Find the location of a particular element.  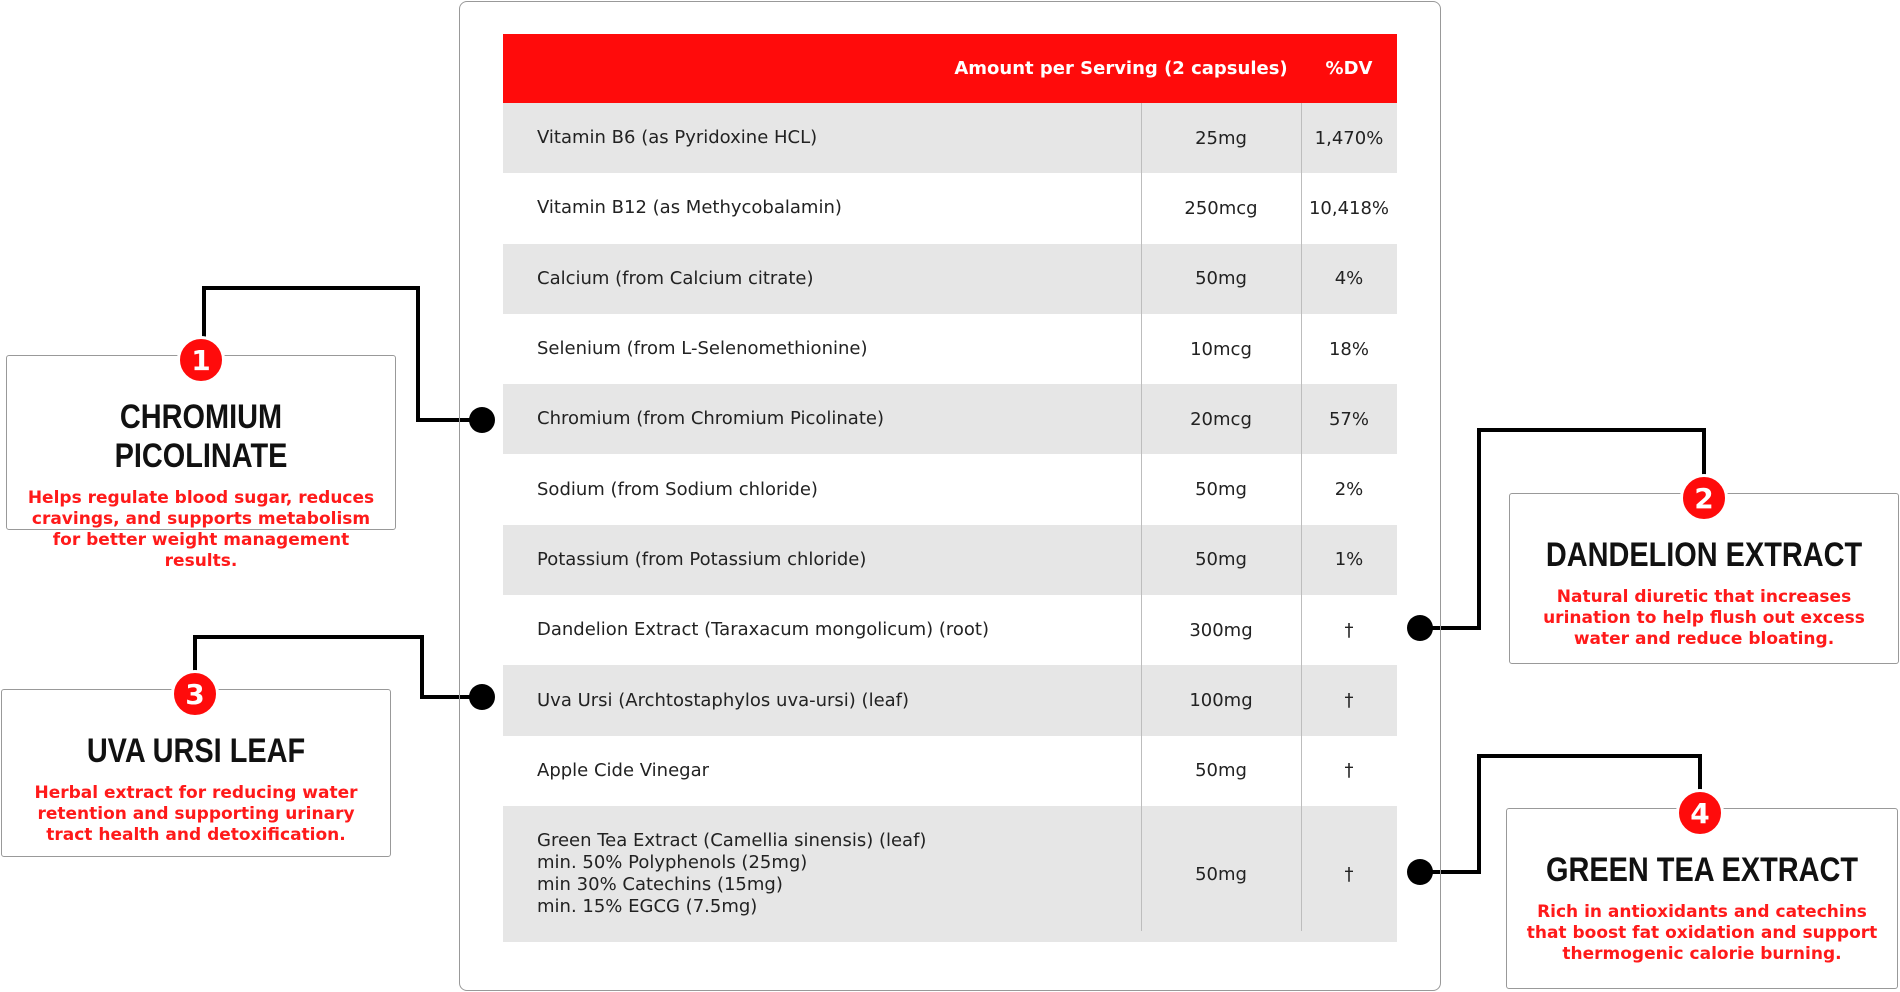

amount: 100mg is located at coordinates (1221, 701).